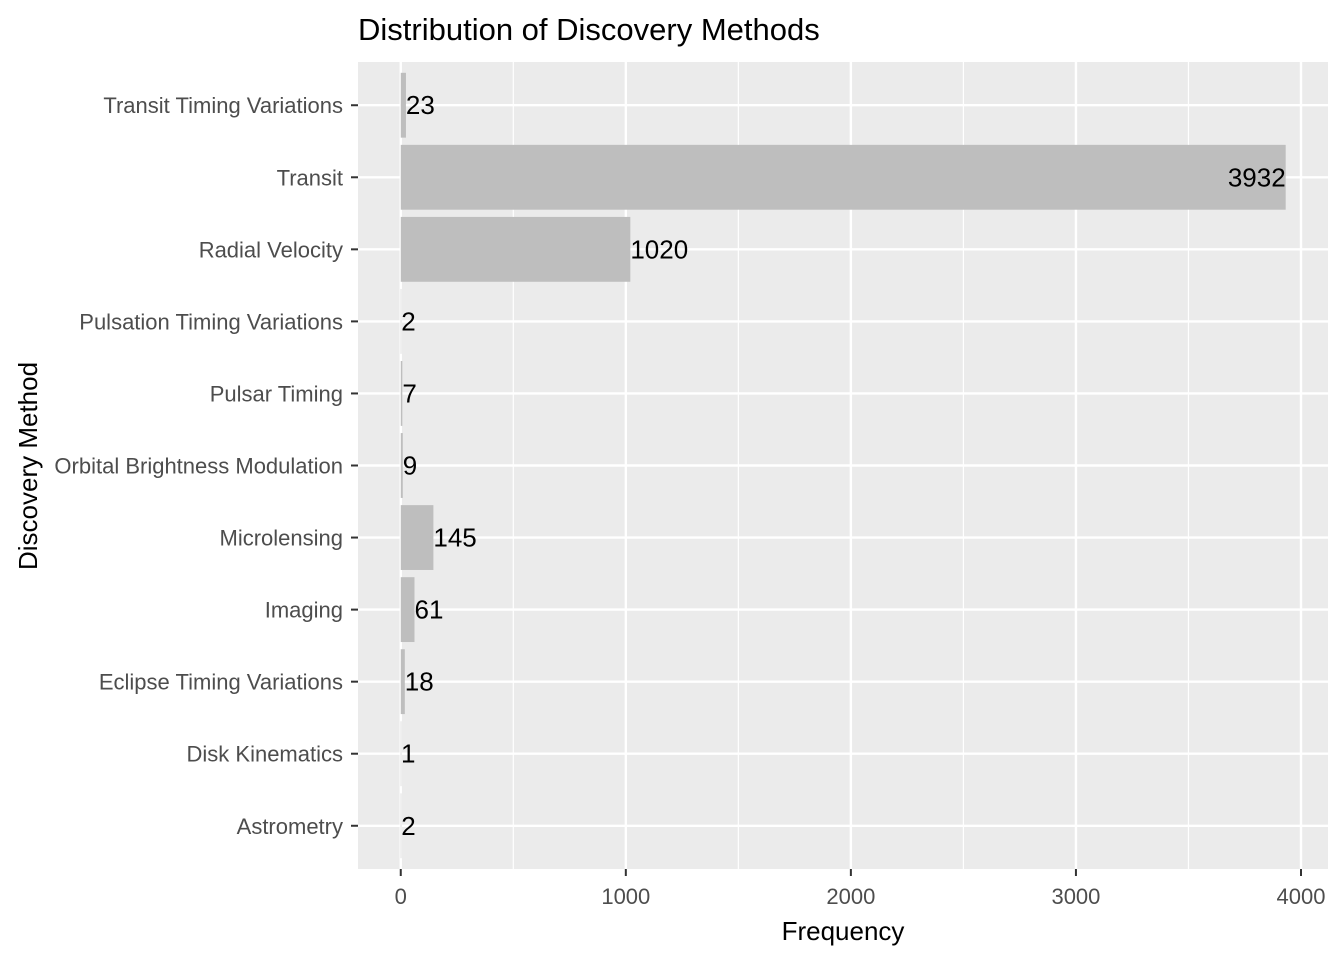 The image size is (1344, 960). I want to click on x-tick-label: 2000, so click(850, 896).